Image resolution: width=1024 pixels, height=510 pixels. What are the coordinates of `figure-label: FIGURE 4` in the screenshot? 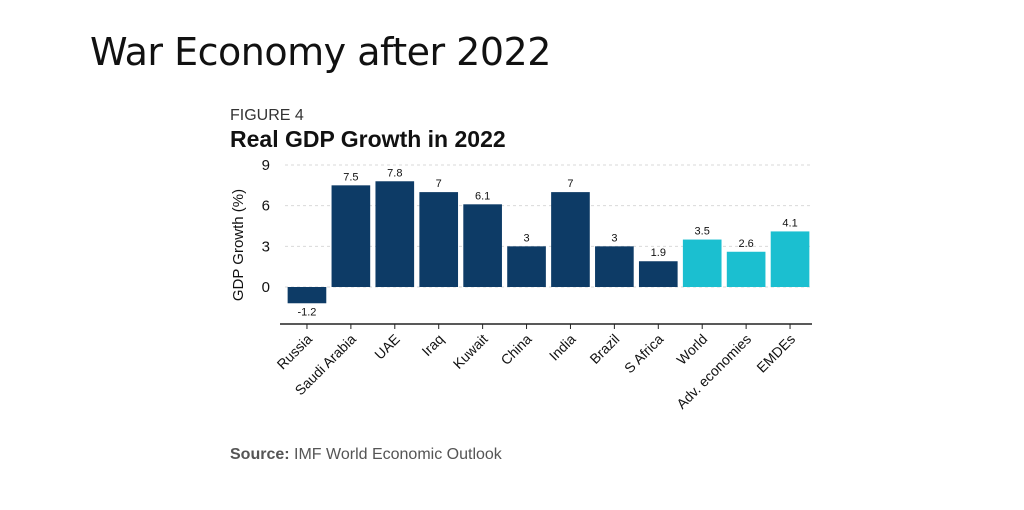 It's located at (267, 115).